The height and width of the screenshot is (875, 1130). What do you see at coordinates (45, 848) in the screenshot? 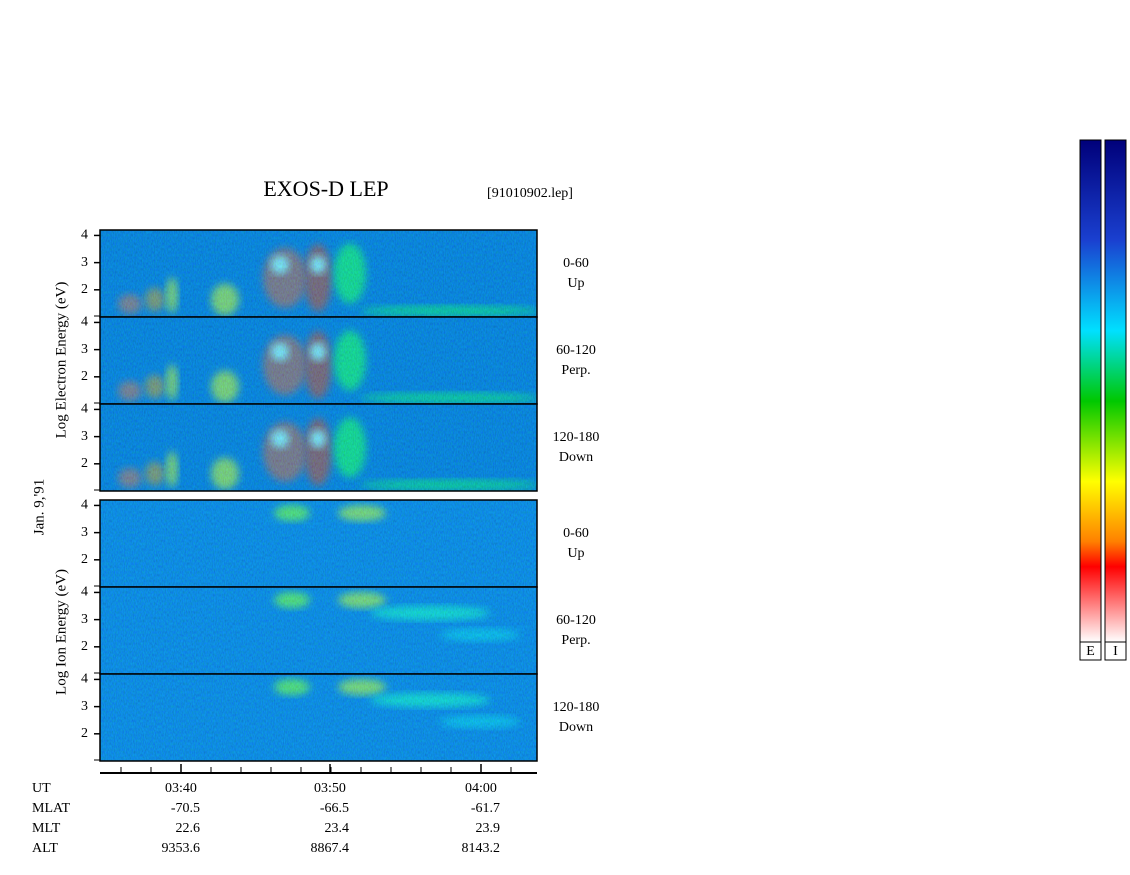
I see `row-label: ALT` at bounding box center [45, 848].